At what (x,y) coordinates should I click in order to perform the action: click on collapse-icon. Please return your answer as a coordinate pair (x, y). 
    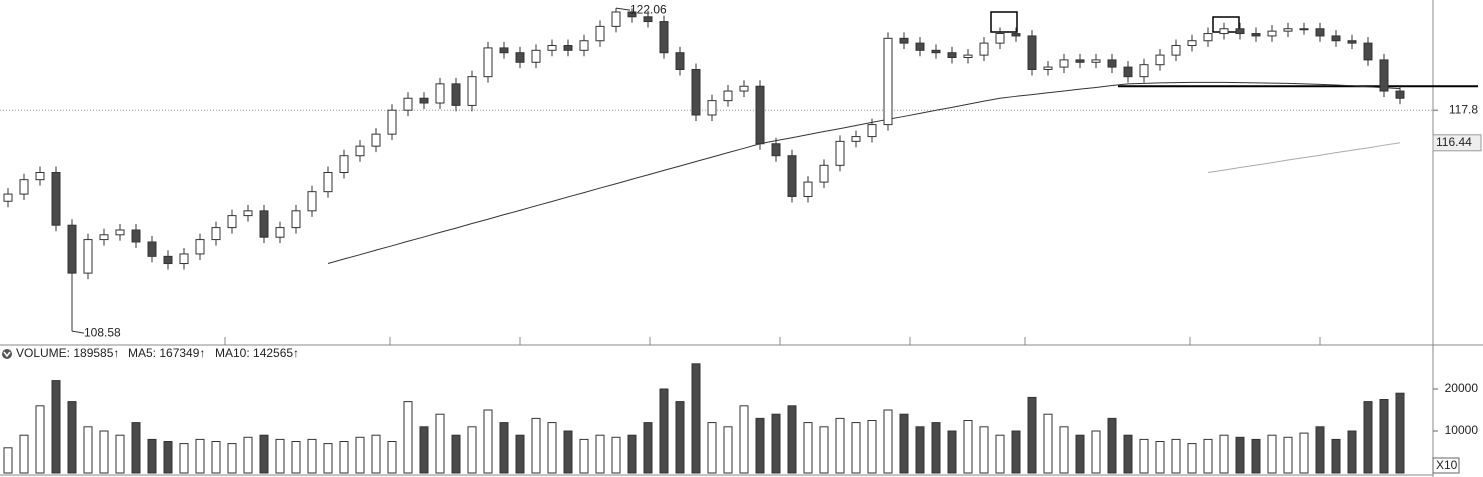
    Looking at the image, I should click on (7, 354).